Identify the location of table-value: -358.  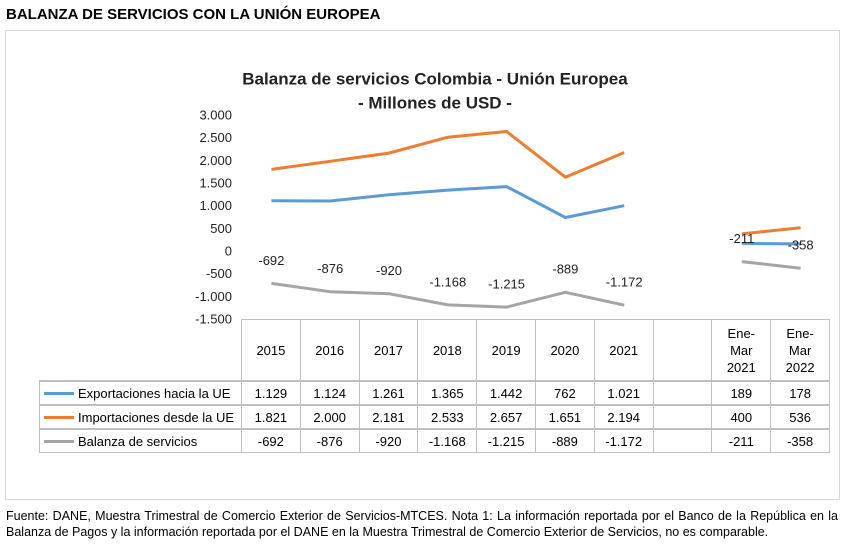
(800, 441).